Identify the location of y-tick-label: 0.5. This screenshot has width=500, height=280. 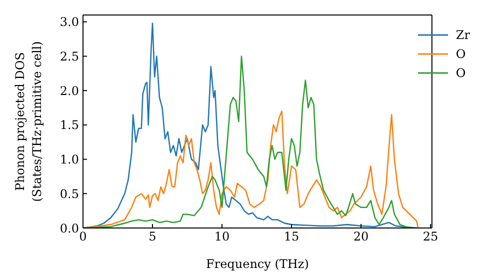
(69, 193).